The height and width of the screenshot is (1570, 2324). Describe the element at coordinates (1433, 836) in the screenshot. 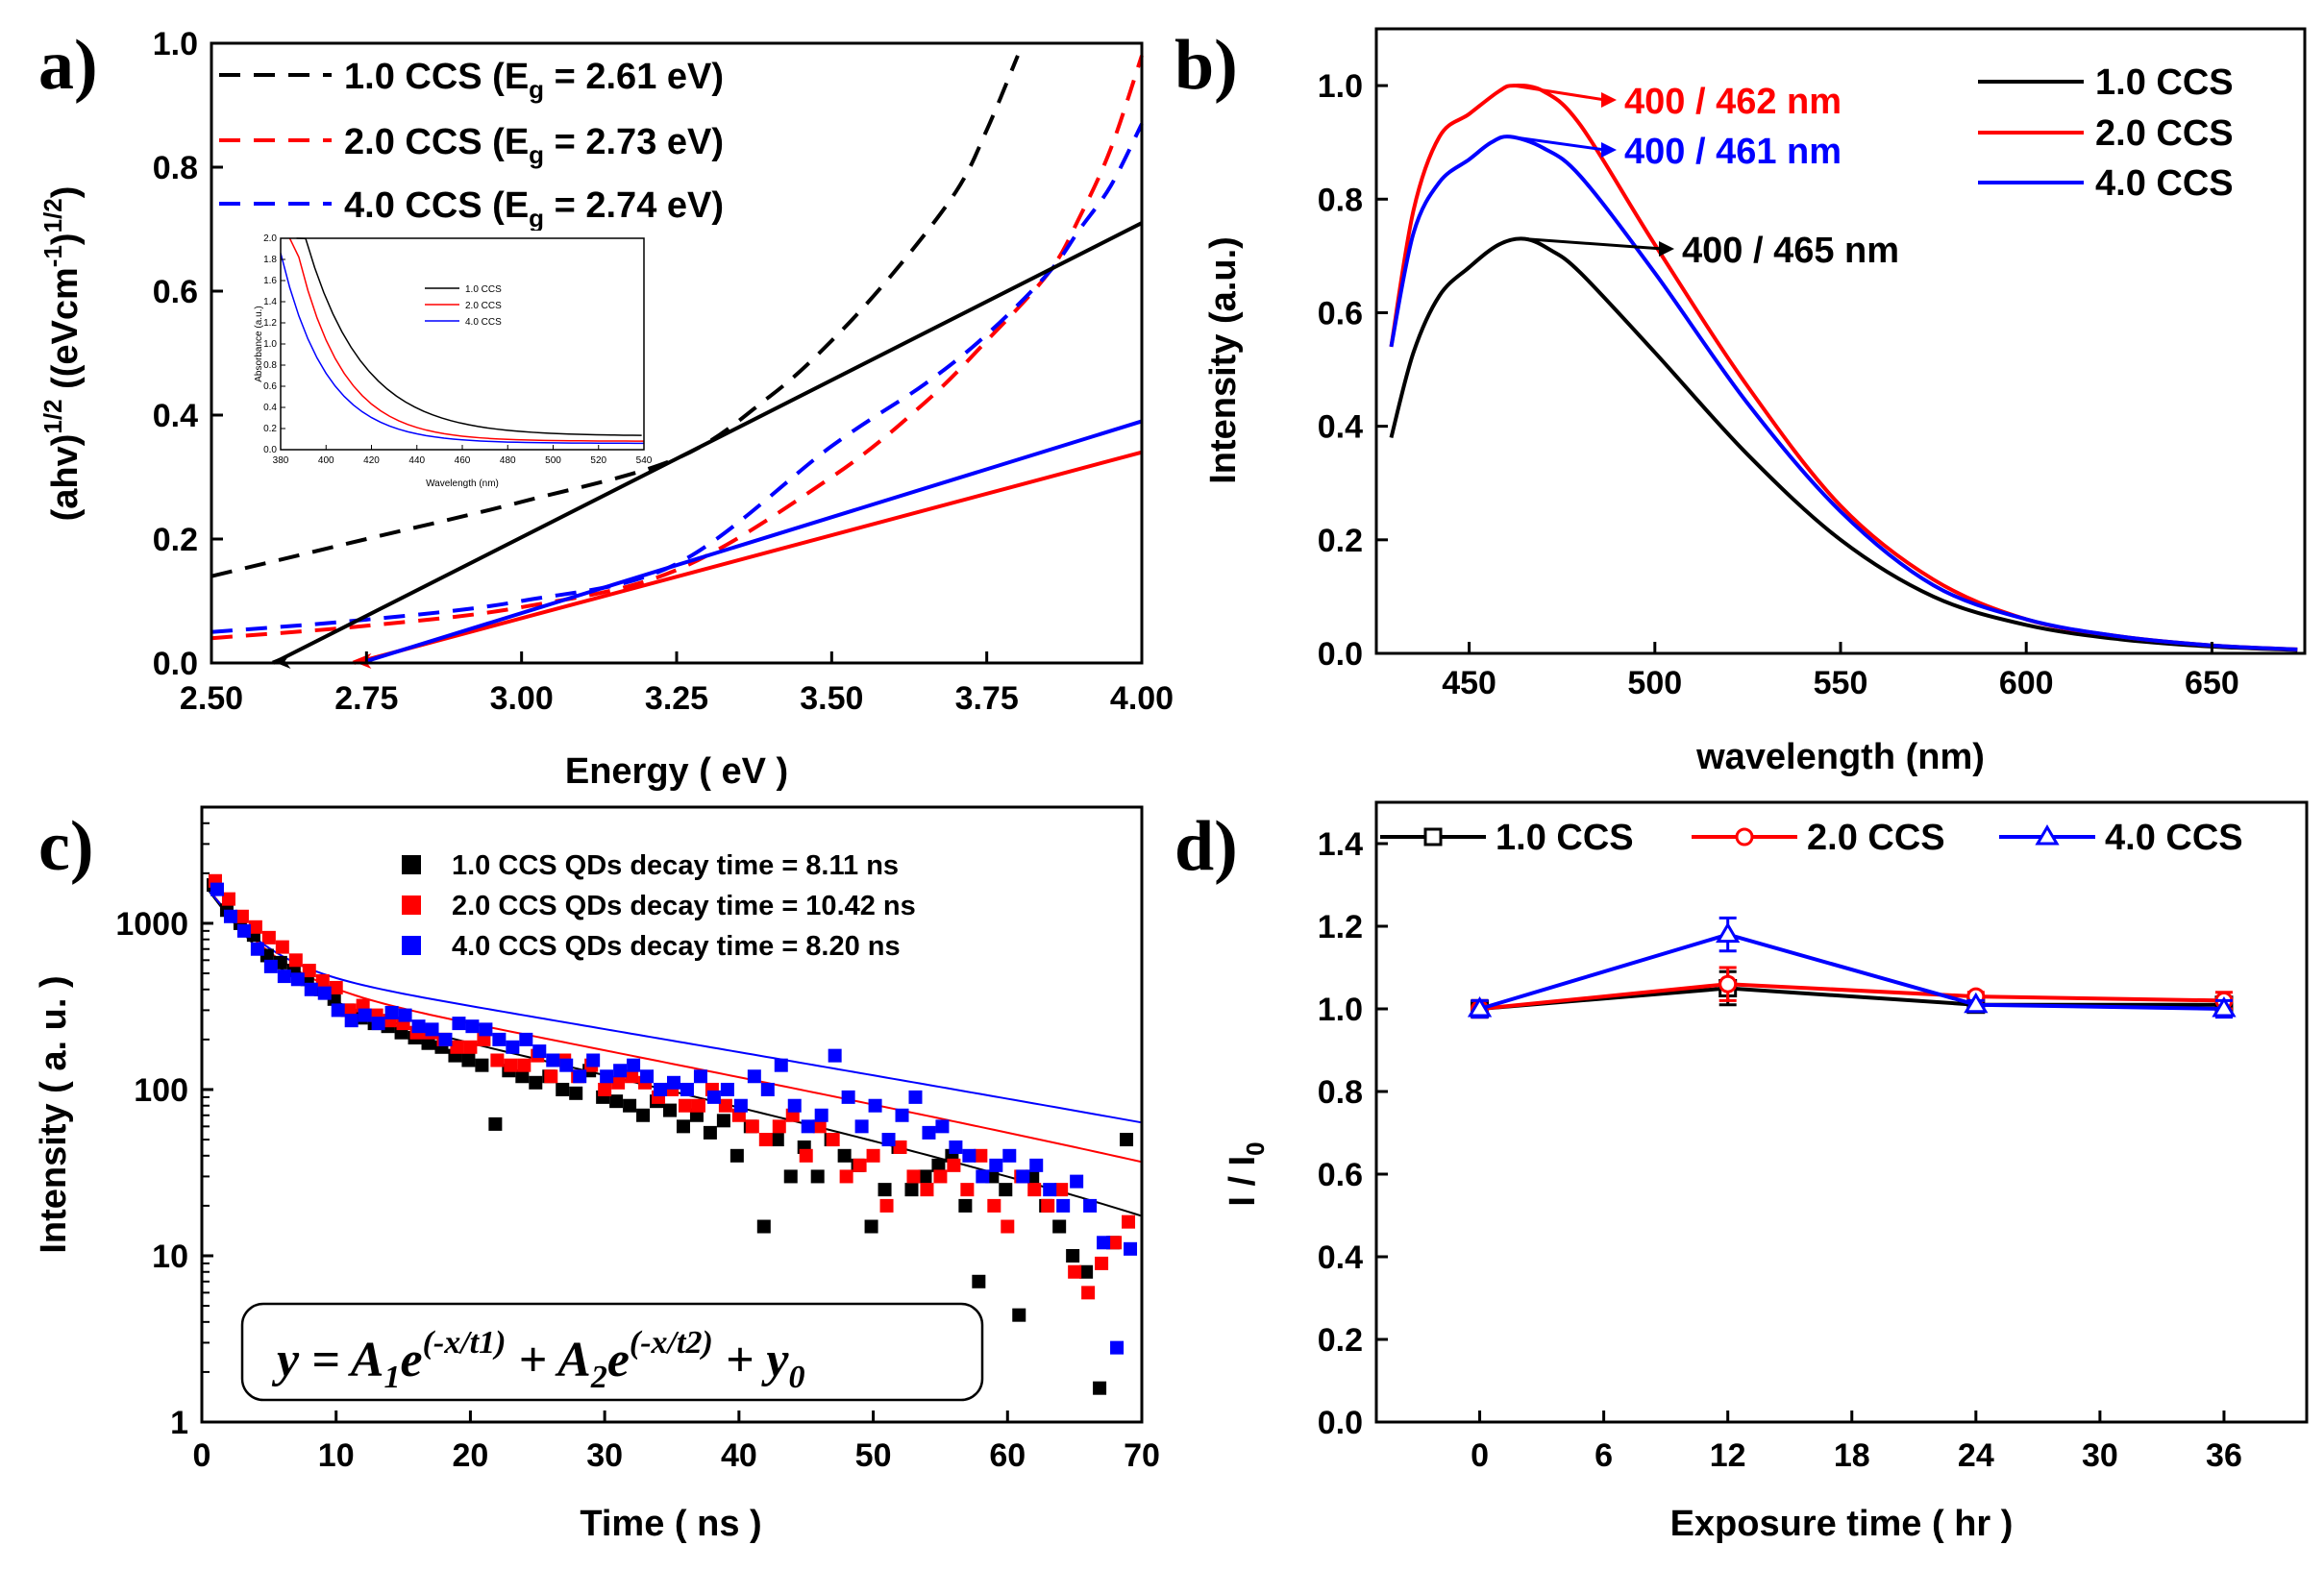

I see `legend-d-1-marker` at that location.